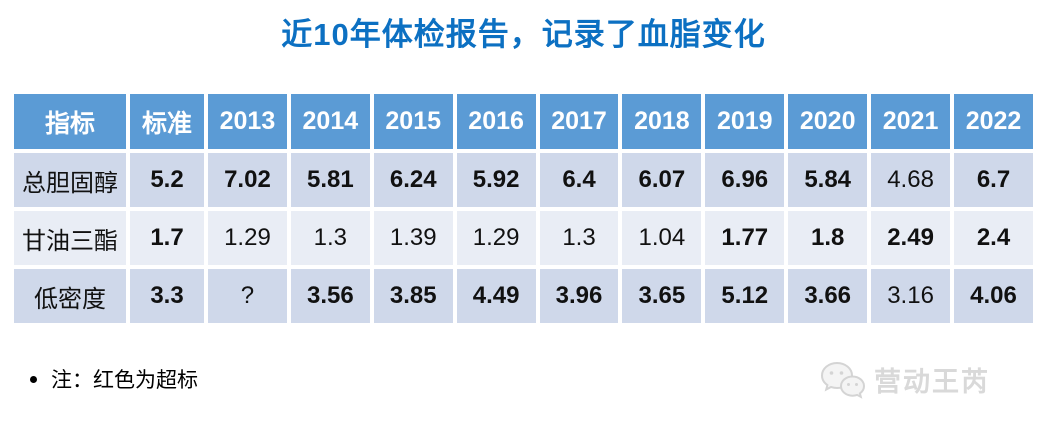 The height and width of the screenshot is (424, 1047). I want to click on watermark-text: 营动王芮, so click(932, 382).